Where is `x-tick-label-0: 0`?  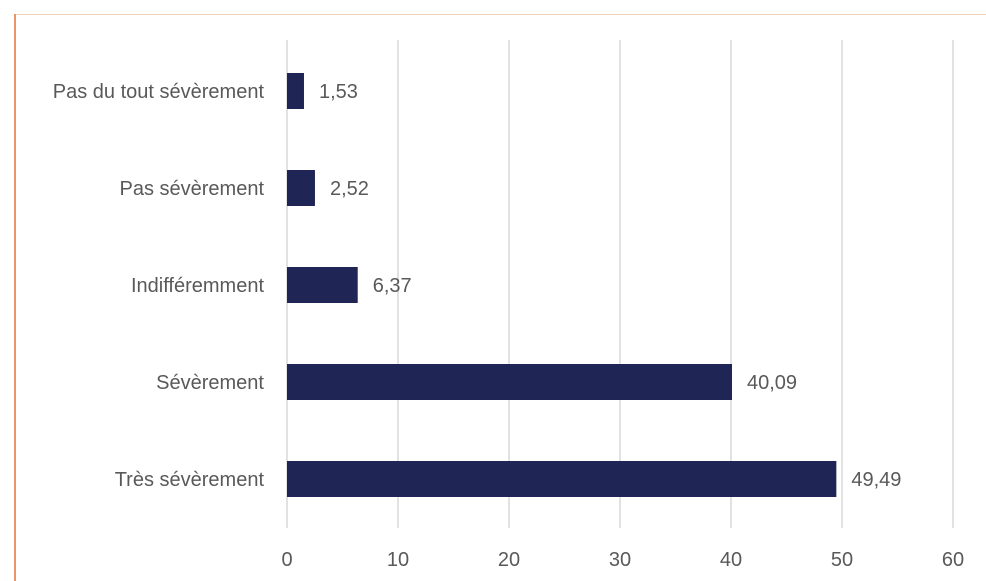 x-tick-label-0: 0 is located at coordinates (286, 560).